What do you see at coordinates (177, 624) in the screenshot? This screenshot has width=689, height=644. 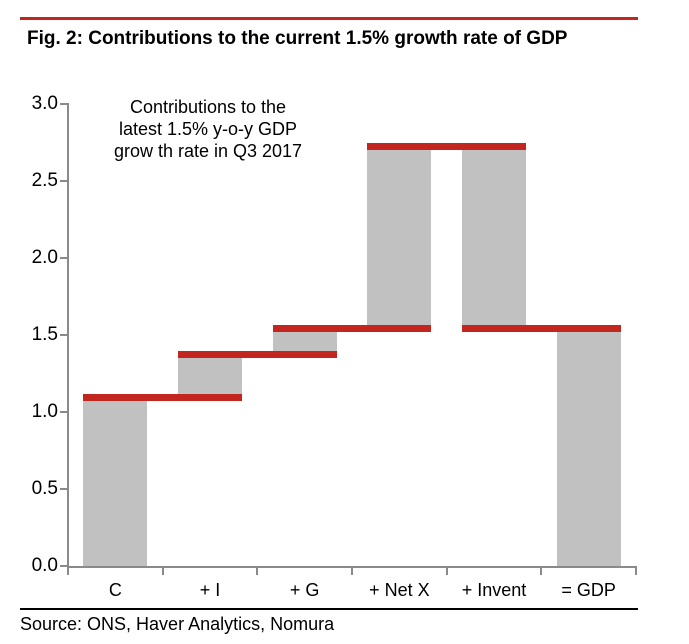 I see `source-note: Source: ONS, Haver Analytics, Nomura` at bounding box center [177, 624].